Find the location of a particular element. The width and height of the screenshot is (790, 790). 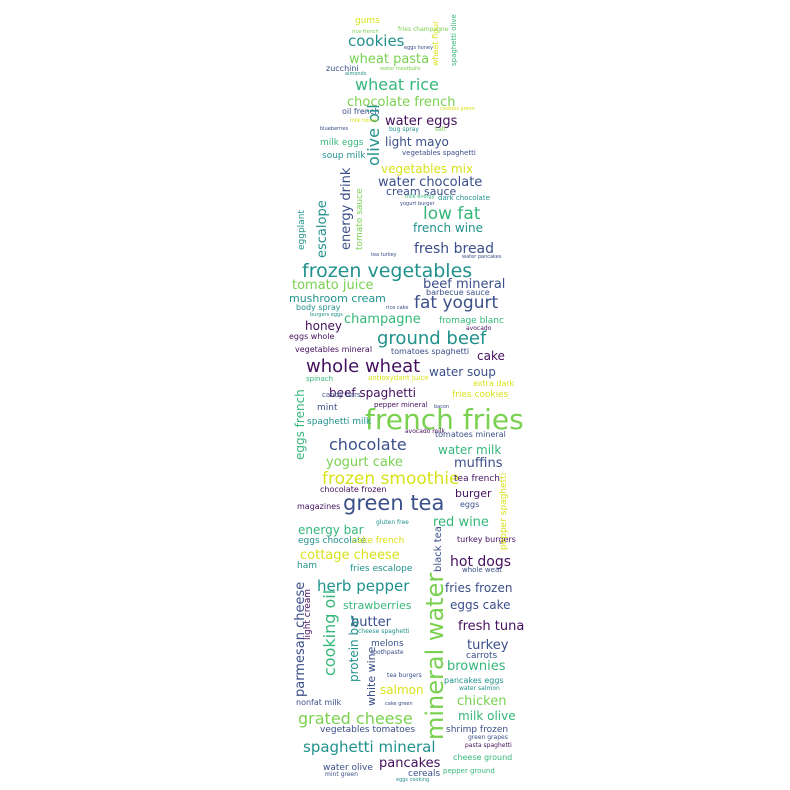

word: cheese ground is located at coordinates (483, 757).